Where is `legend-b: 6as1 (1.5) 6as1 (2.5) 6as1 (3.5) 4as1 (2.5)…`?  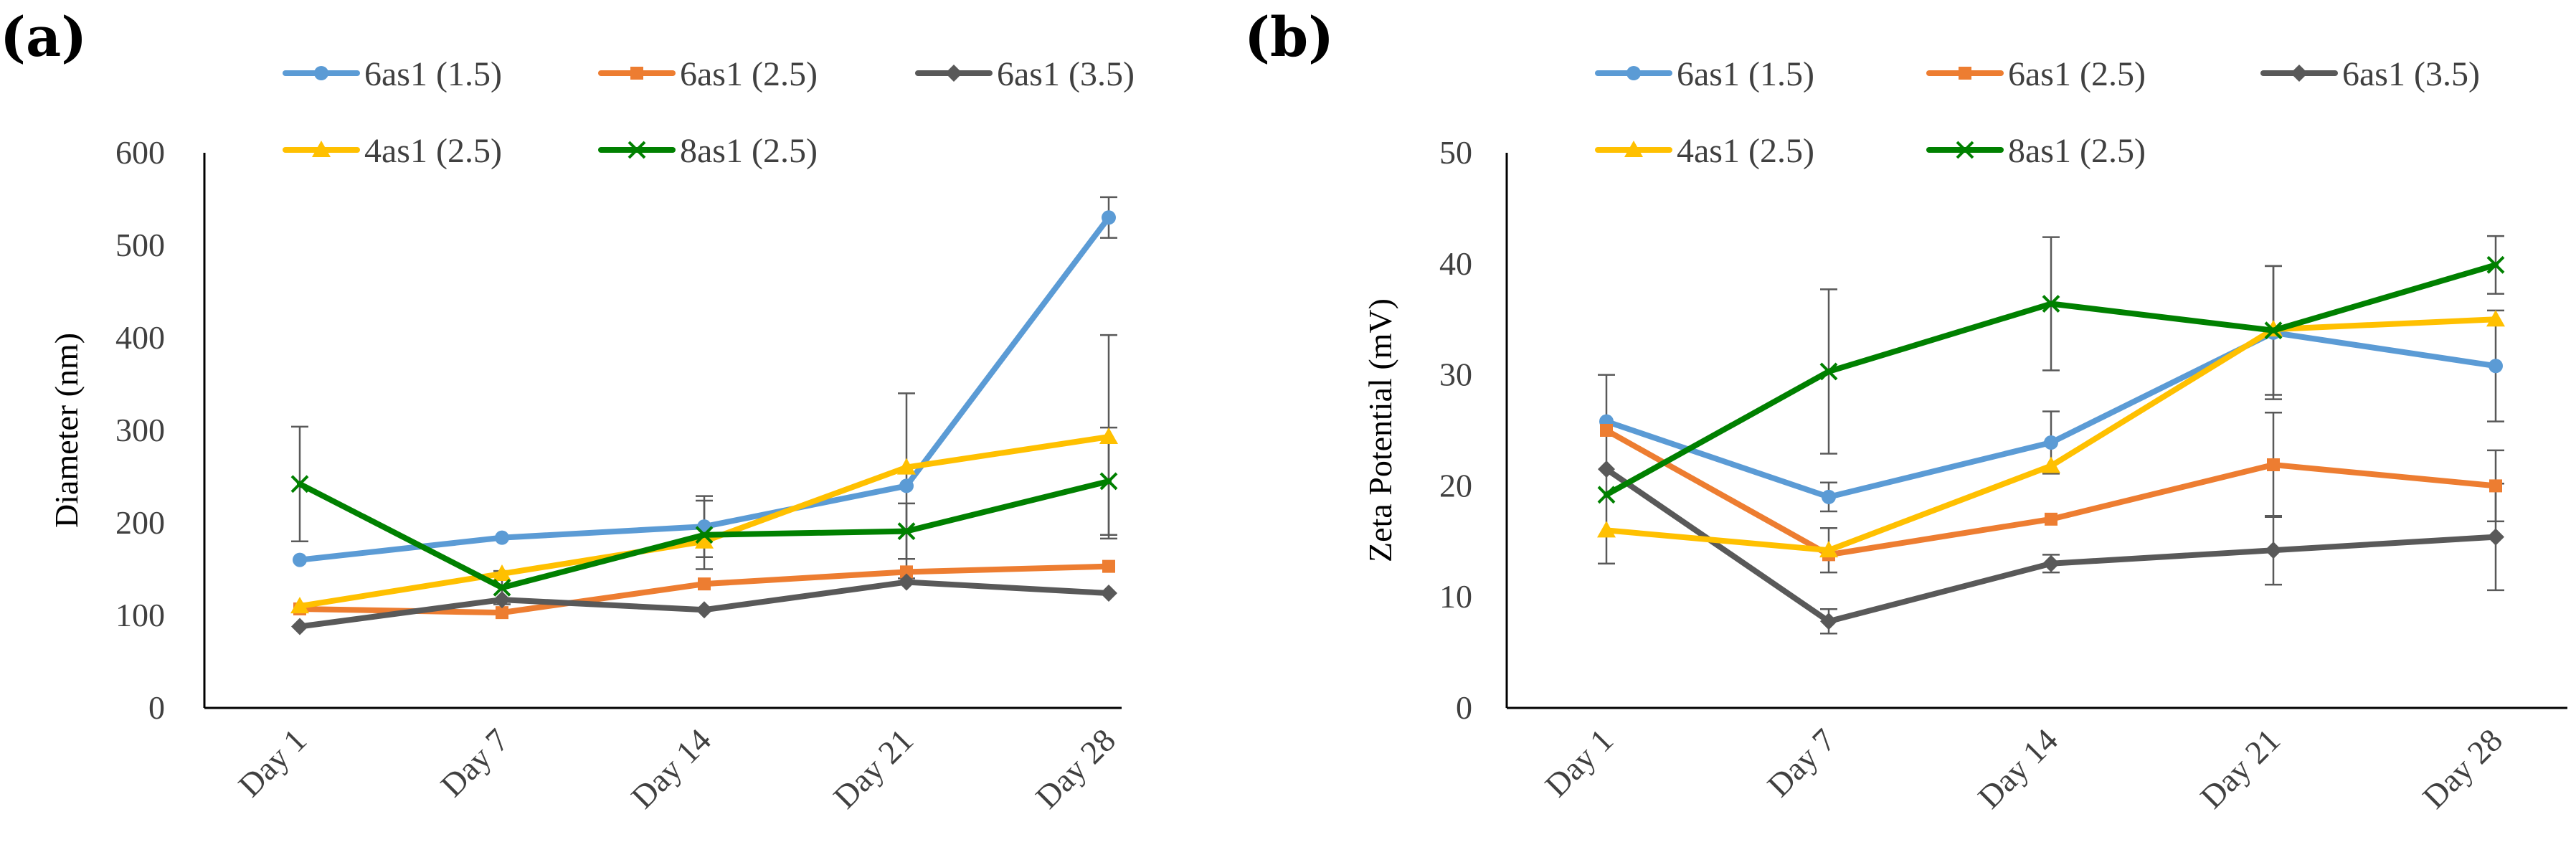 legend-b: 6as1 (1.5) 6as1 (2.5) 6as1 (3.5) 4as1 (2.5)… is located at coordinates (2037, 112).